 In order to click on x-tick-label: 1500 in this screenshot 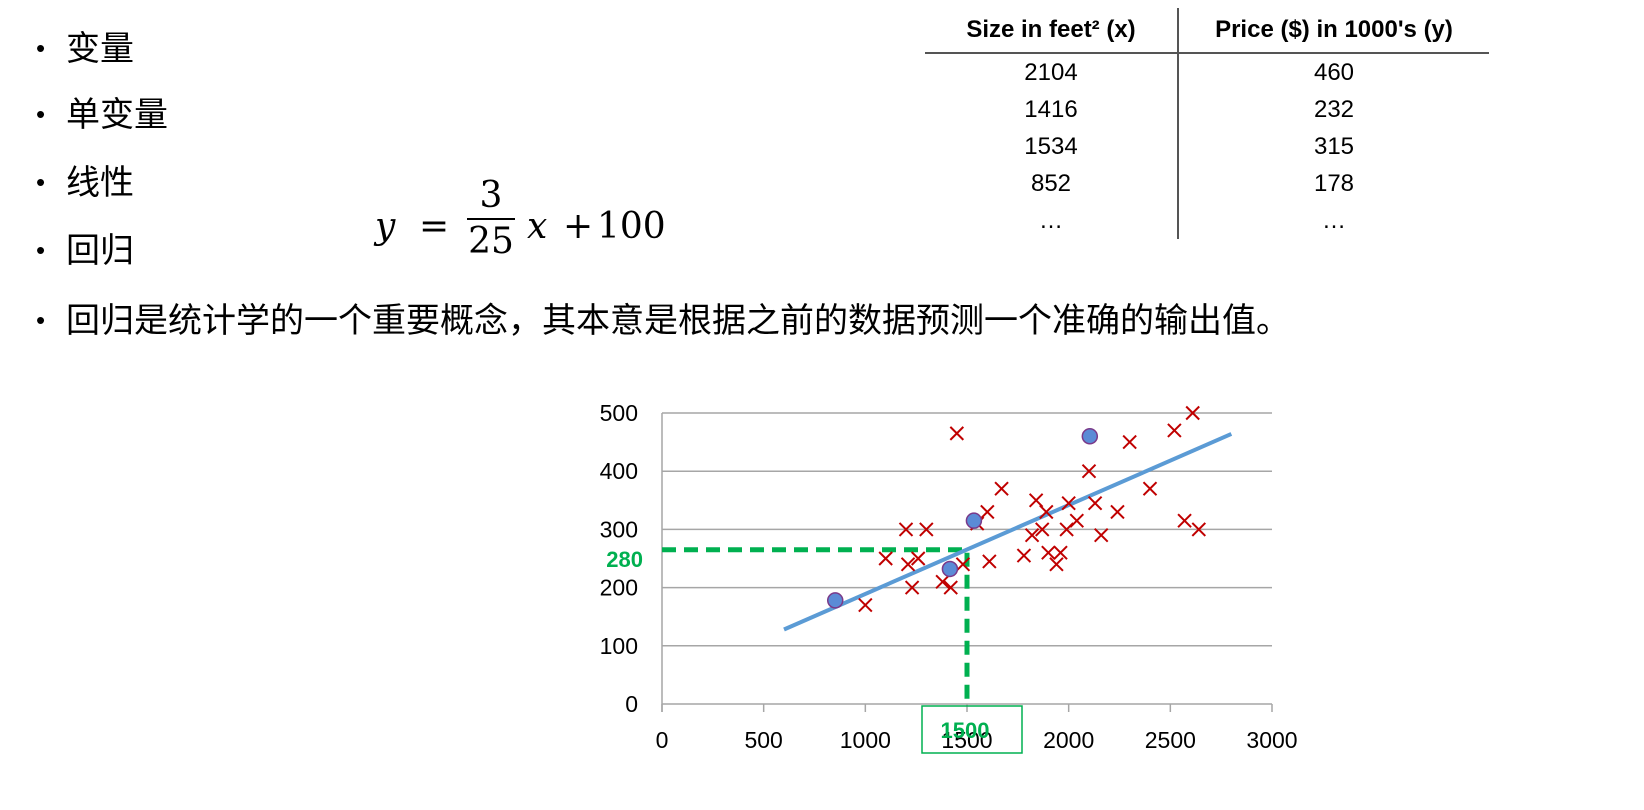, I will do `click(966, 740)`.